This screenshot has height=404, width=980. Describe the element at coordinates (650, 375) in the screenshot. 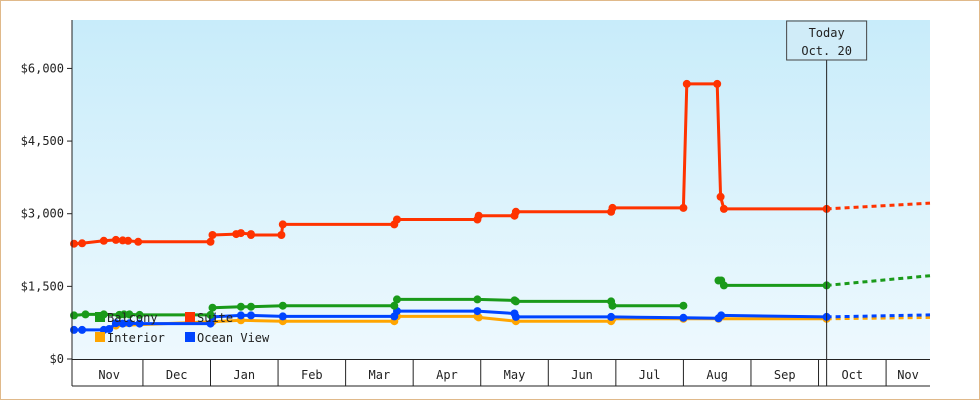

I see `x-tick-label: Jul` at that location.